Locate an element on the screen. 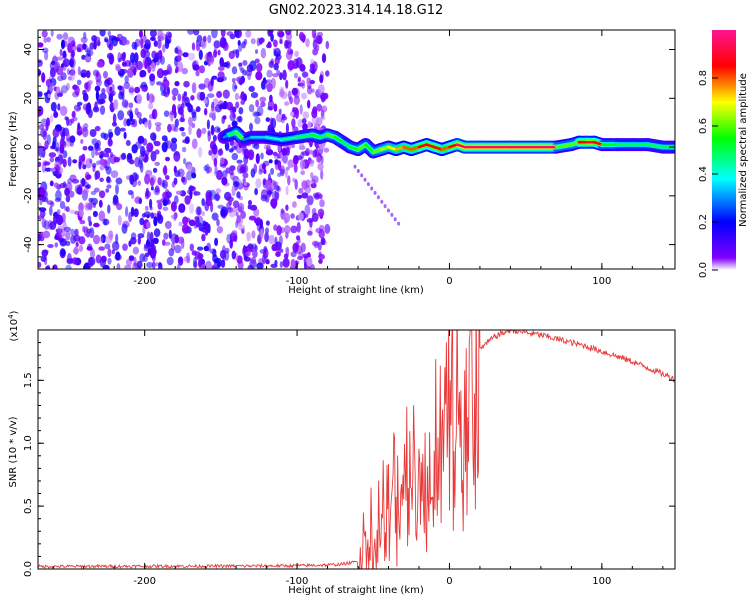 This screenshot has width=750, height=600. colorbar-tick-label: 0.2 is located at coordinates (703, 222).